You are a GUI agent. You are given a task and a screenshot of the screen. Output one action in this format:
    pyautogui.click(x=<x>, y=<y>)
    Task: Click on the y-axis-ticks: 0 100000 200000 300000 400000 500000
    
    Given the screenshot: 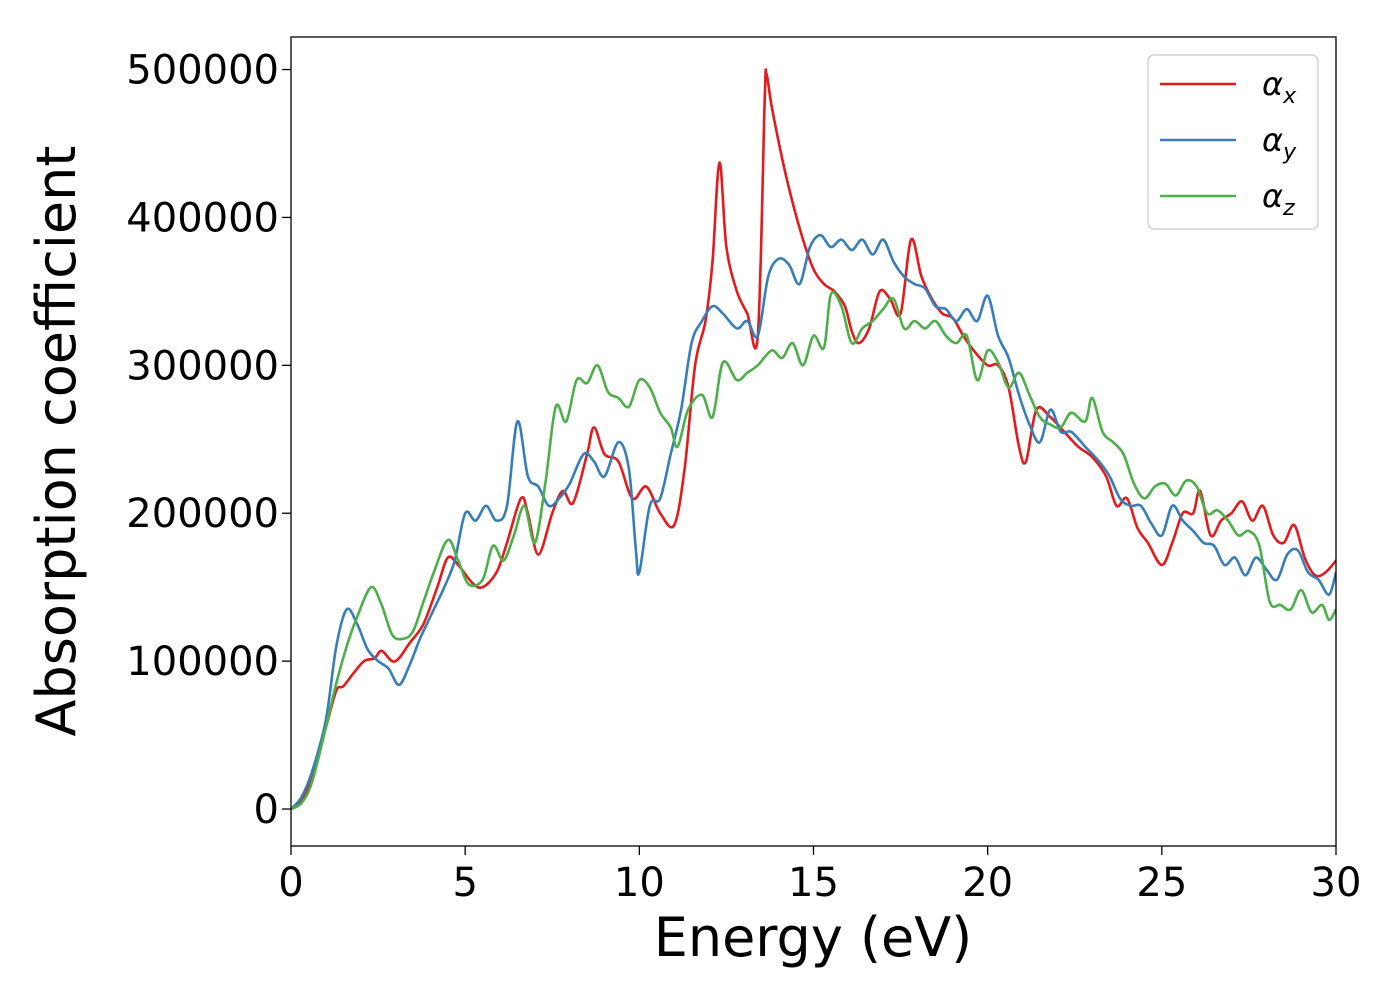 What is the action you would take?
    pyautogui.click(x=208, y=440)
    